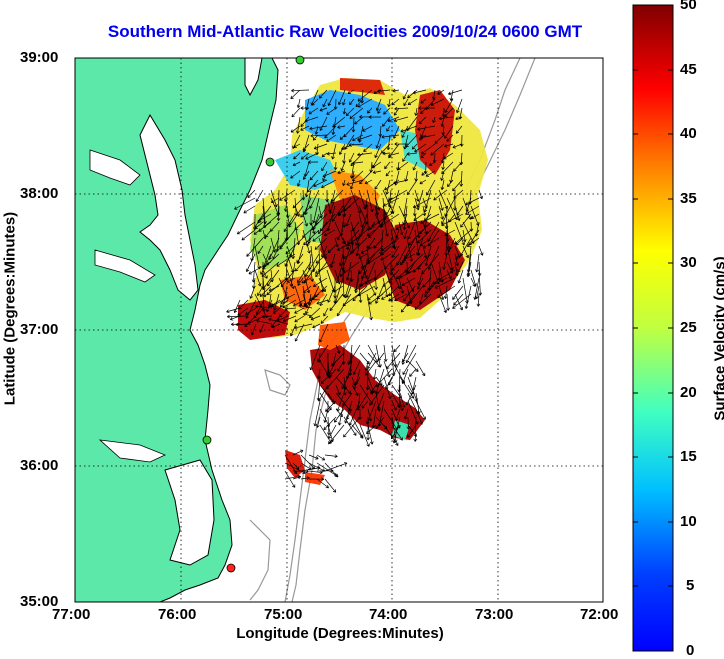 This screenshot has width=724, height=659. Describe the element at coordinates (599, 614) in the screenshot. I see `x-tick: 72:00` at that location.